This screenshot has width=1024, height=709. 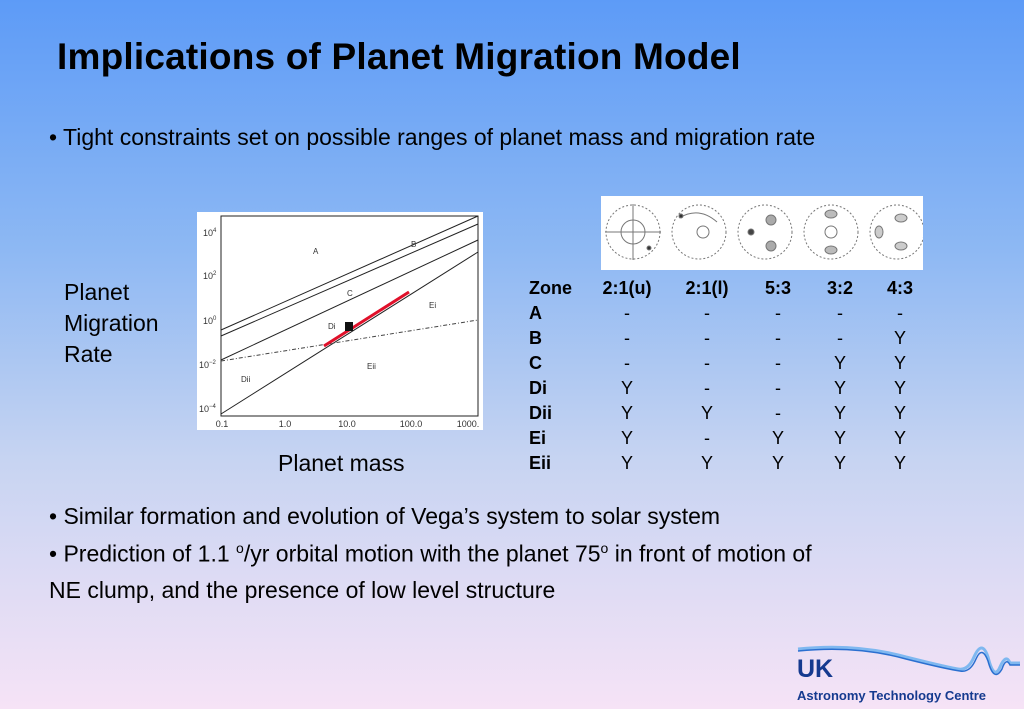 What do you see at coordinates (285, 424) in the screenshot?
I see `x-tick-label: 1.0` at bounding box center [285, 424].